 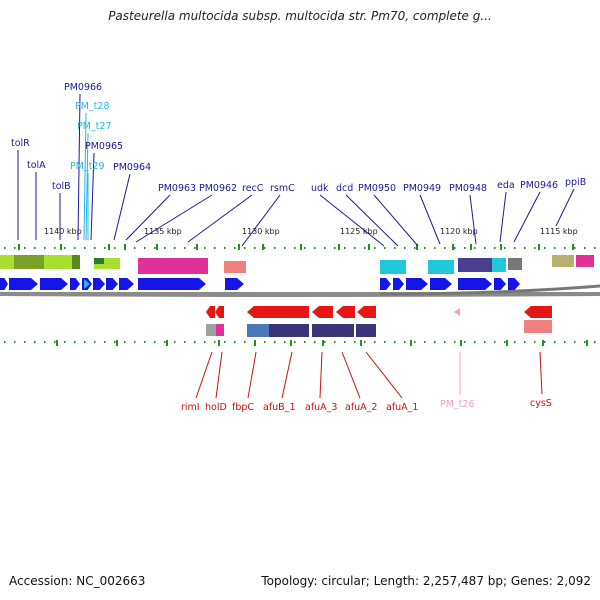 I want to click on gene-label-top: PM0946, so click(x=539, y=185).